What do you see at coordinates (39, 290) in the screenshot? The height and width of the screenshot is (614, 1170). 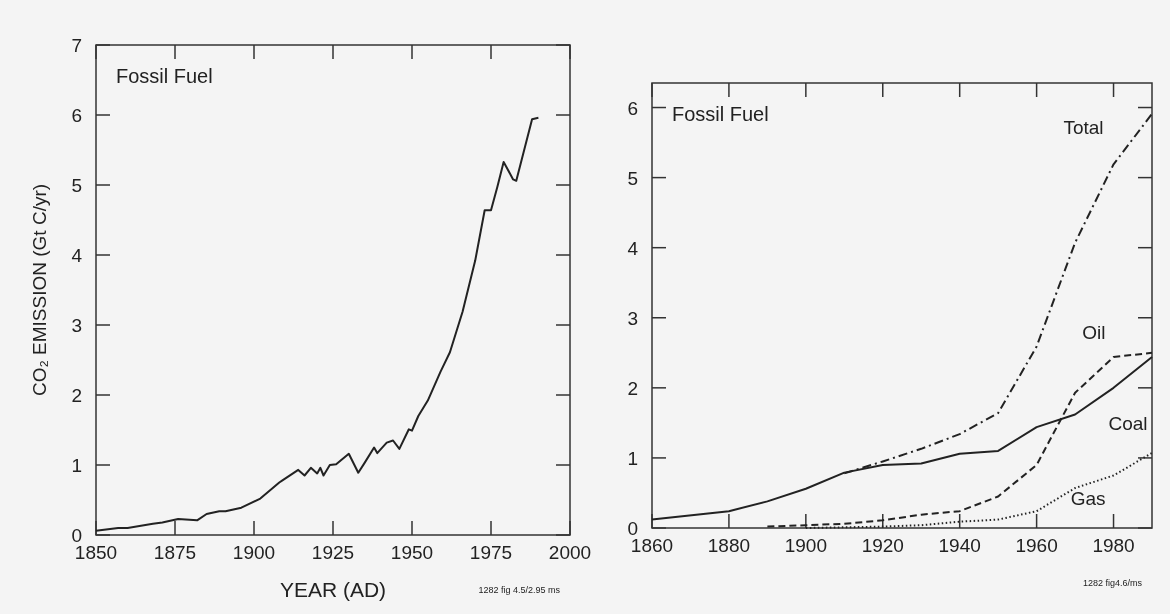 I see `y-axis-title: CO₂ EMISSION (Gt C/yr)` at bounding box center [39, 290].